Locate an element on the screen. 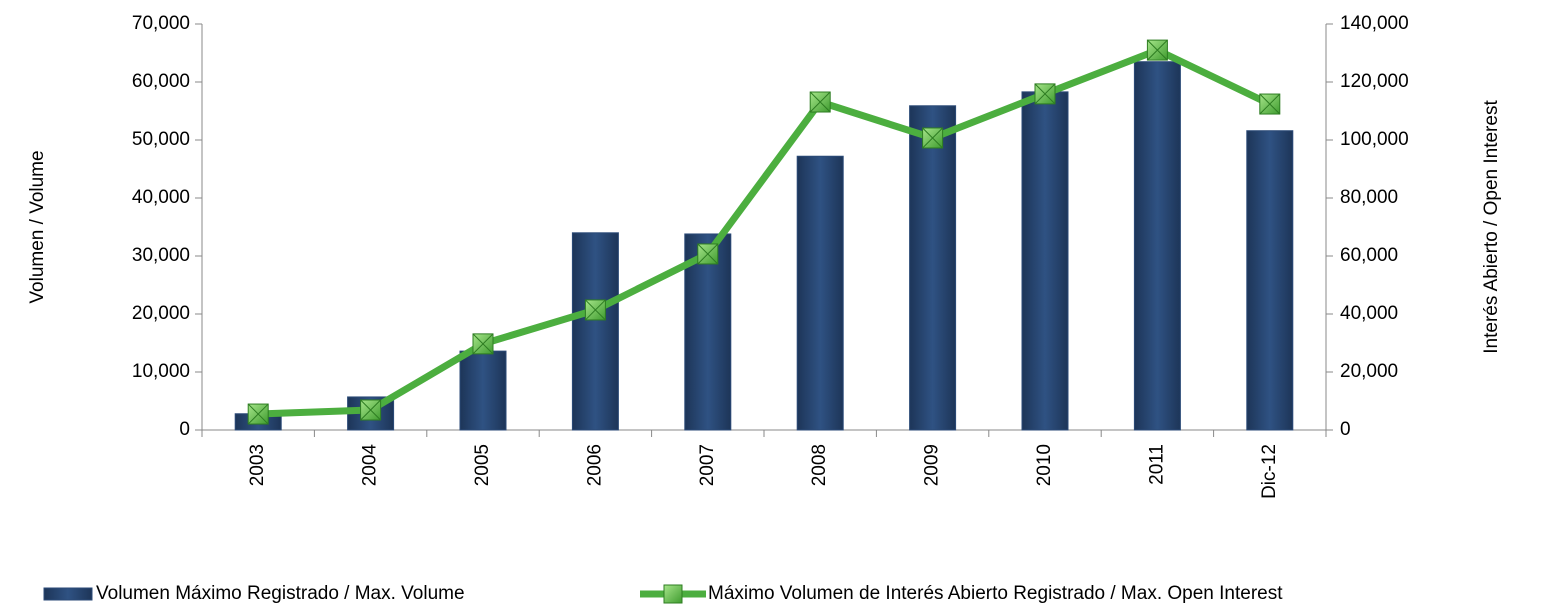  y-tick-label: 70,000 is located at coordinates (161, 23).